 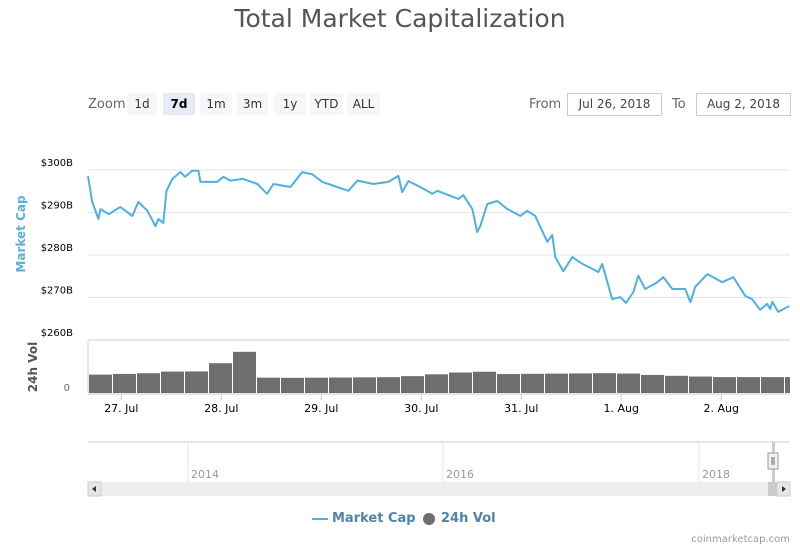 What do you see at coordinates (679, 104) in the screenshot?
I see `to-label: To` at bounding box center [679, 104].